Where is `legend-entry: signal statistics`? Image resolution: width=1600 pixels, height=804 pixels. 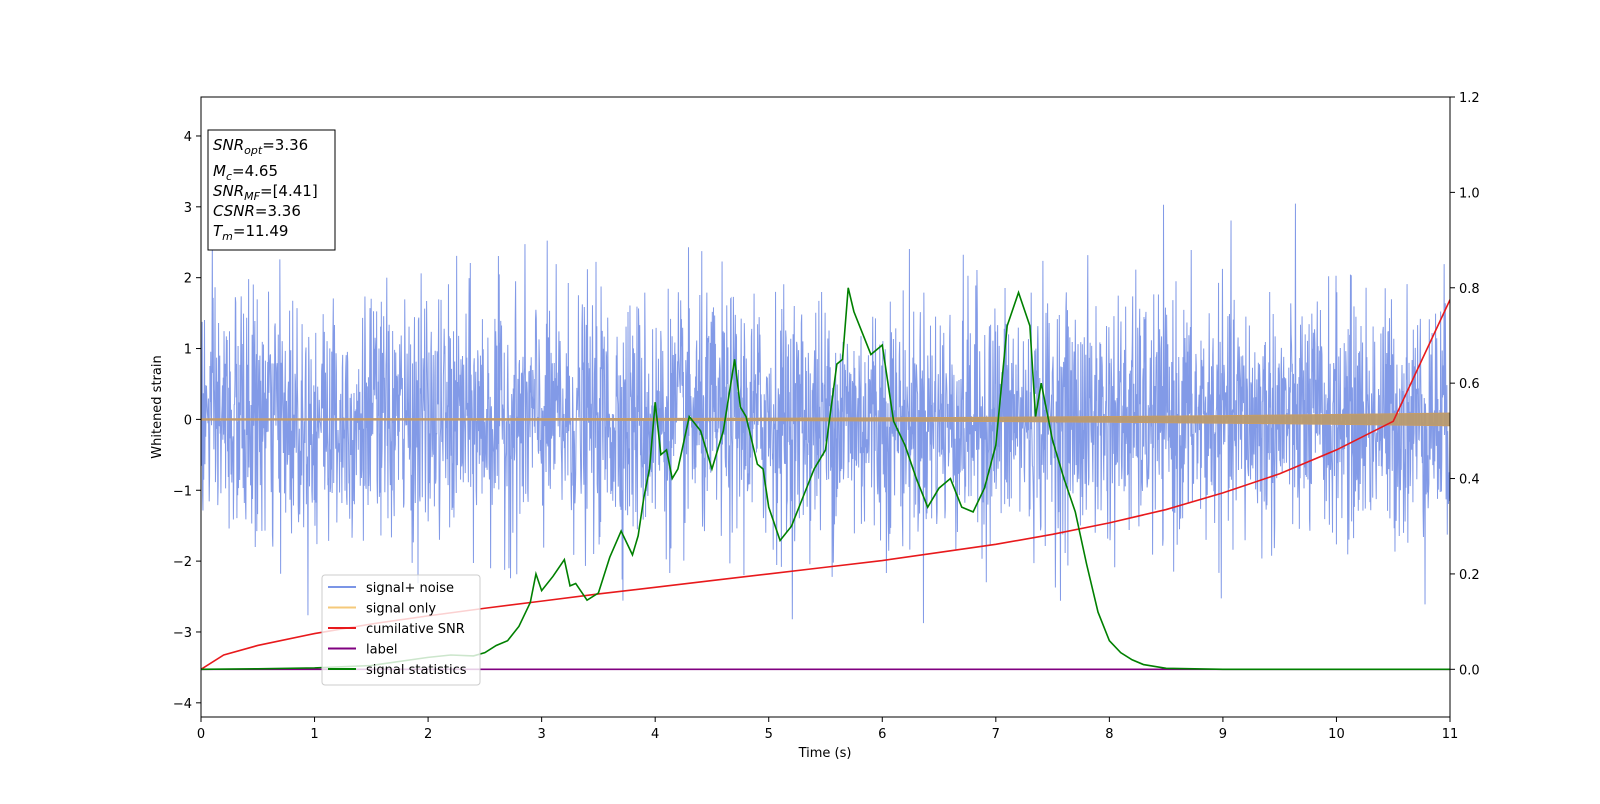
legend-entry: signal statistics is located at coordinates (416, 670).